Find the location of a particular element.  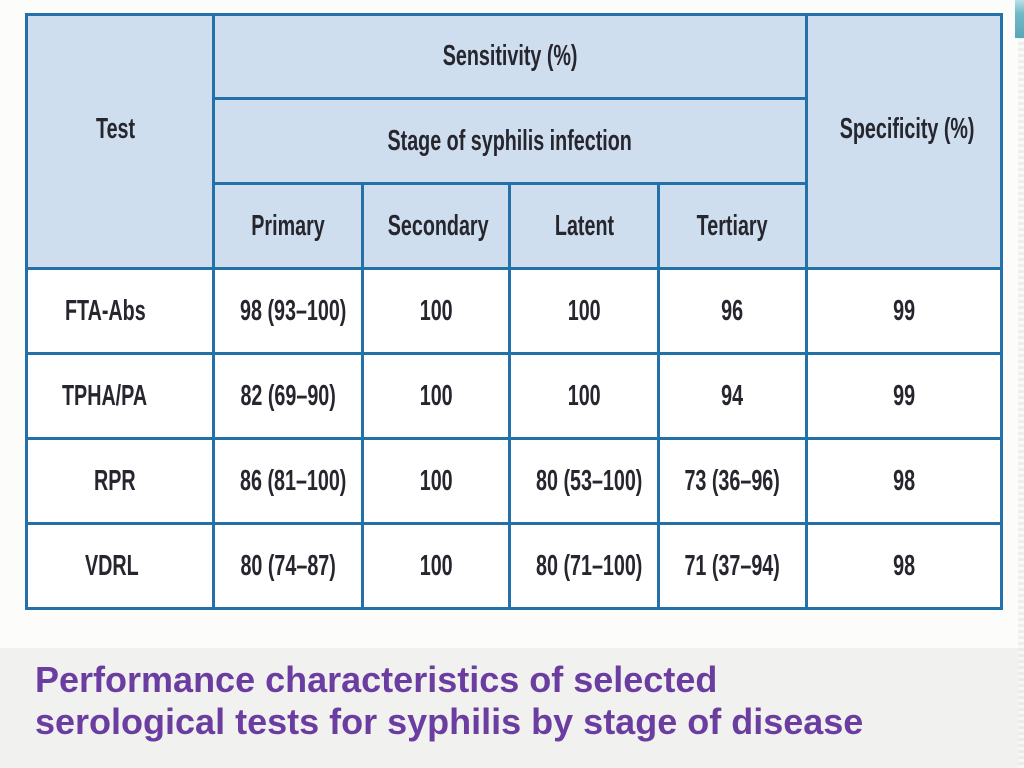

value-label: 71 (37–94) is located at coordinates (732, 565).